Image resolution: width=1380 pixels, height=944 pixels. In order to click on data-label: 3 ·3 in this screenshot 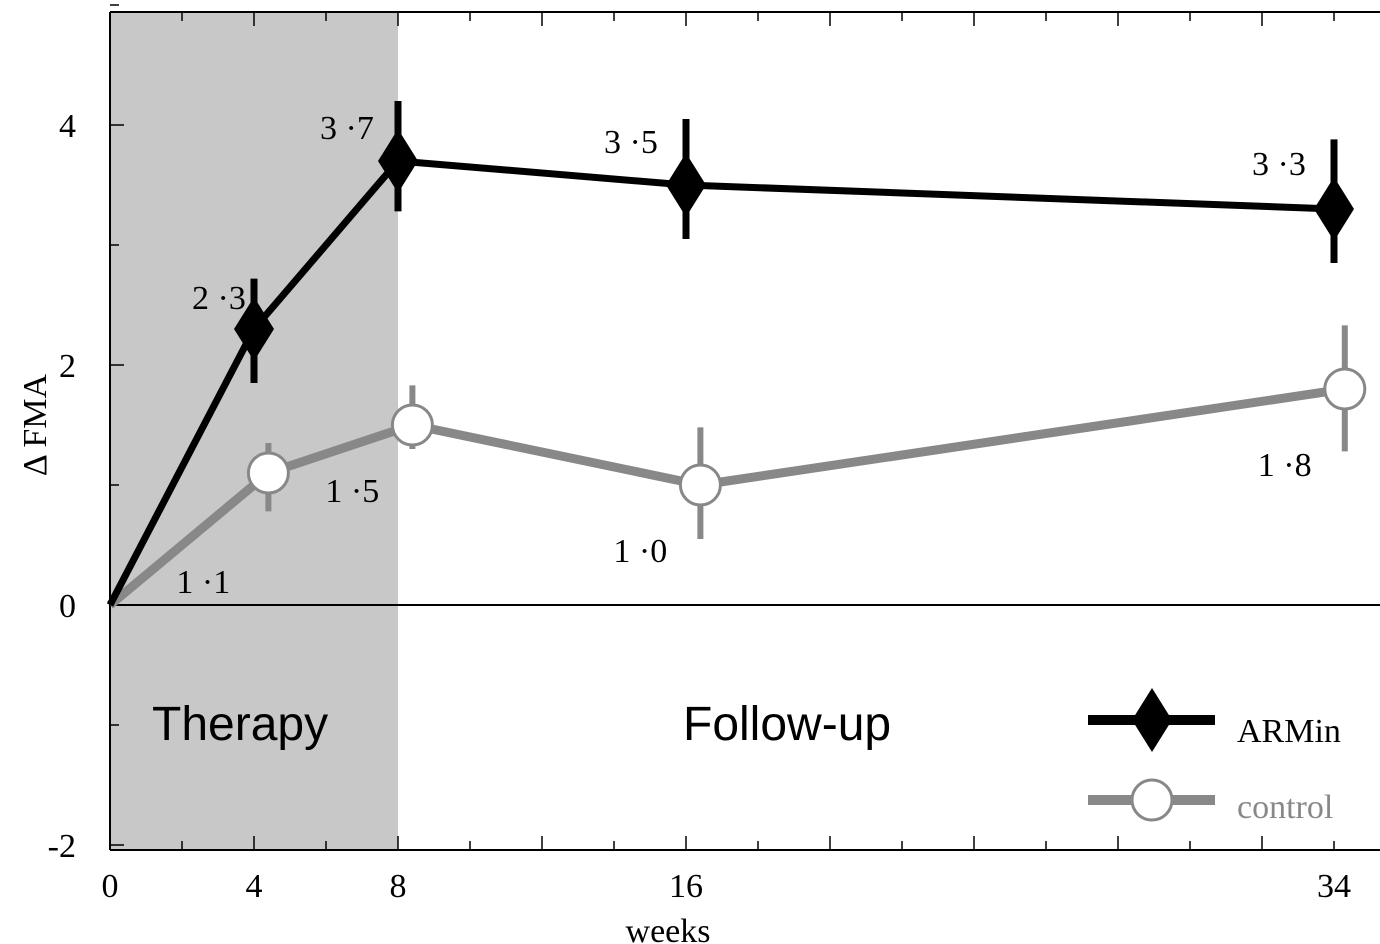, I will do `click(1279, 164)`.